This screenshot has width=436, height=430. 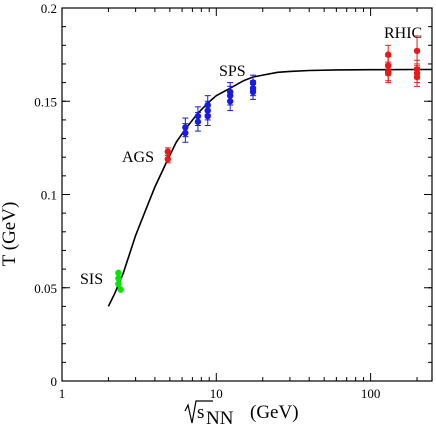 I want to click on x-tick-label: 100, so click(x=371, y=393).